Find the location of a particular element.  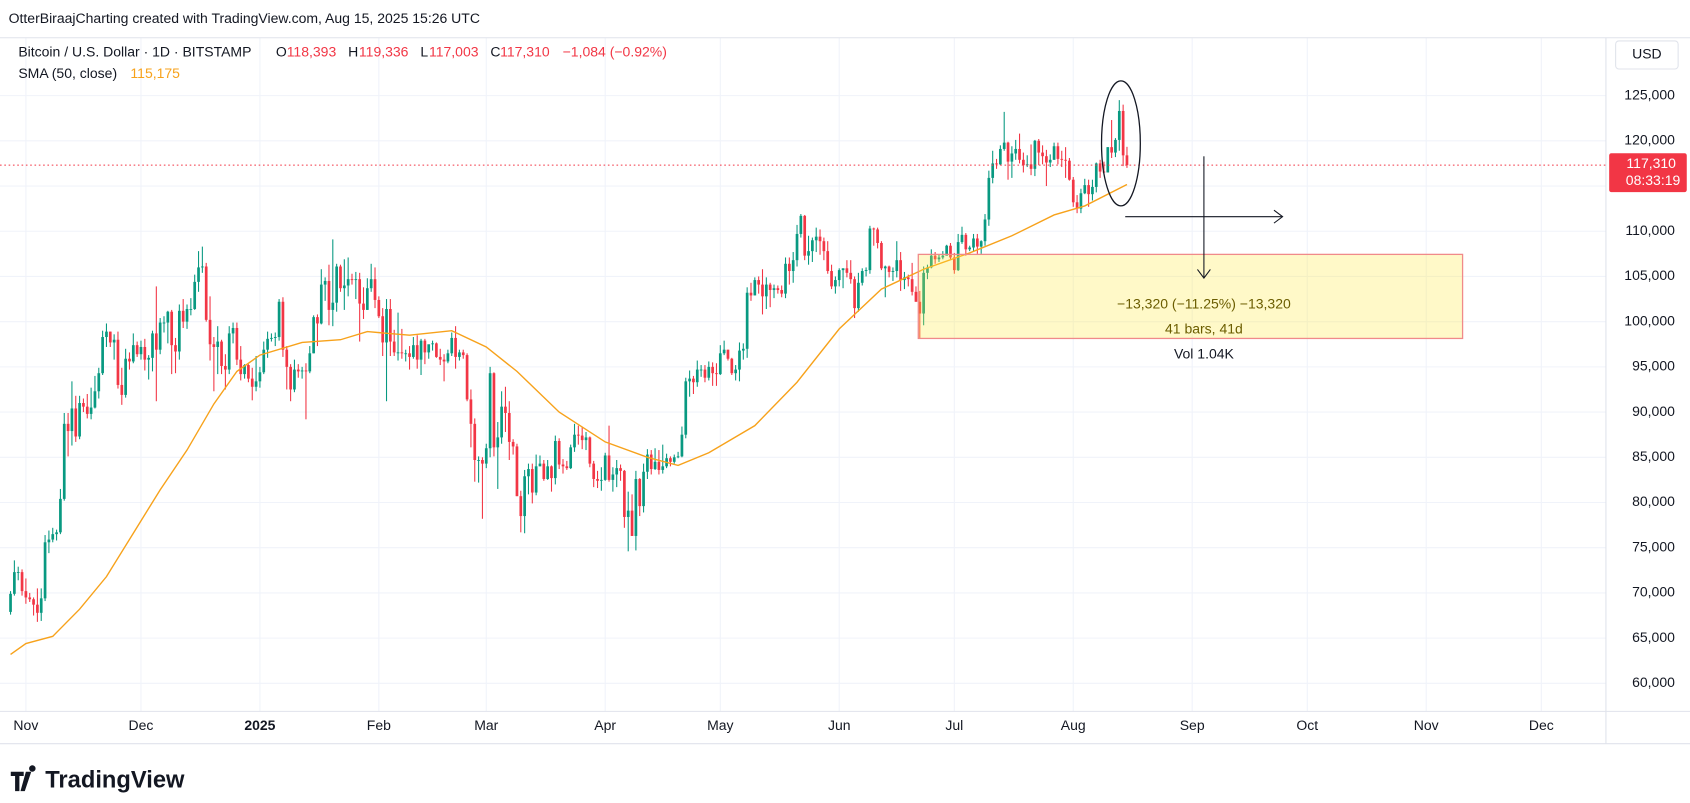

x-tick-label: Mar is located at coordinates (486, 725).